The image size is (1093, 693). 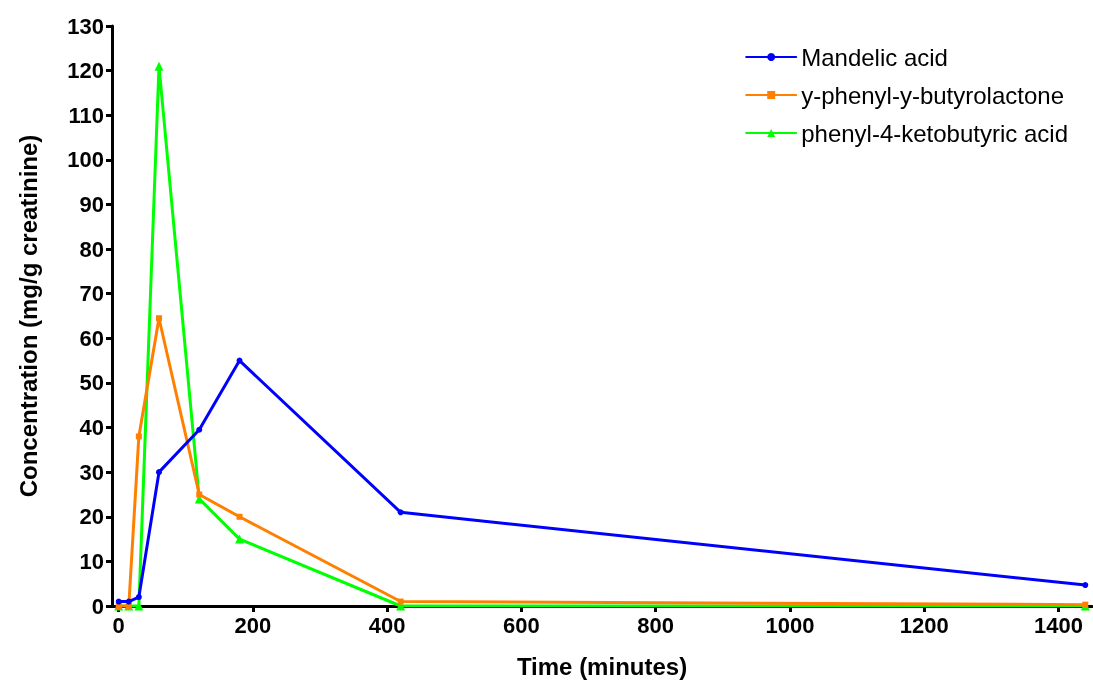 I want to click on y-tick-label: 110, so click(x=86, y=115).